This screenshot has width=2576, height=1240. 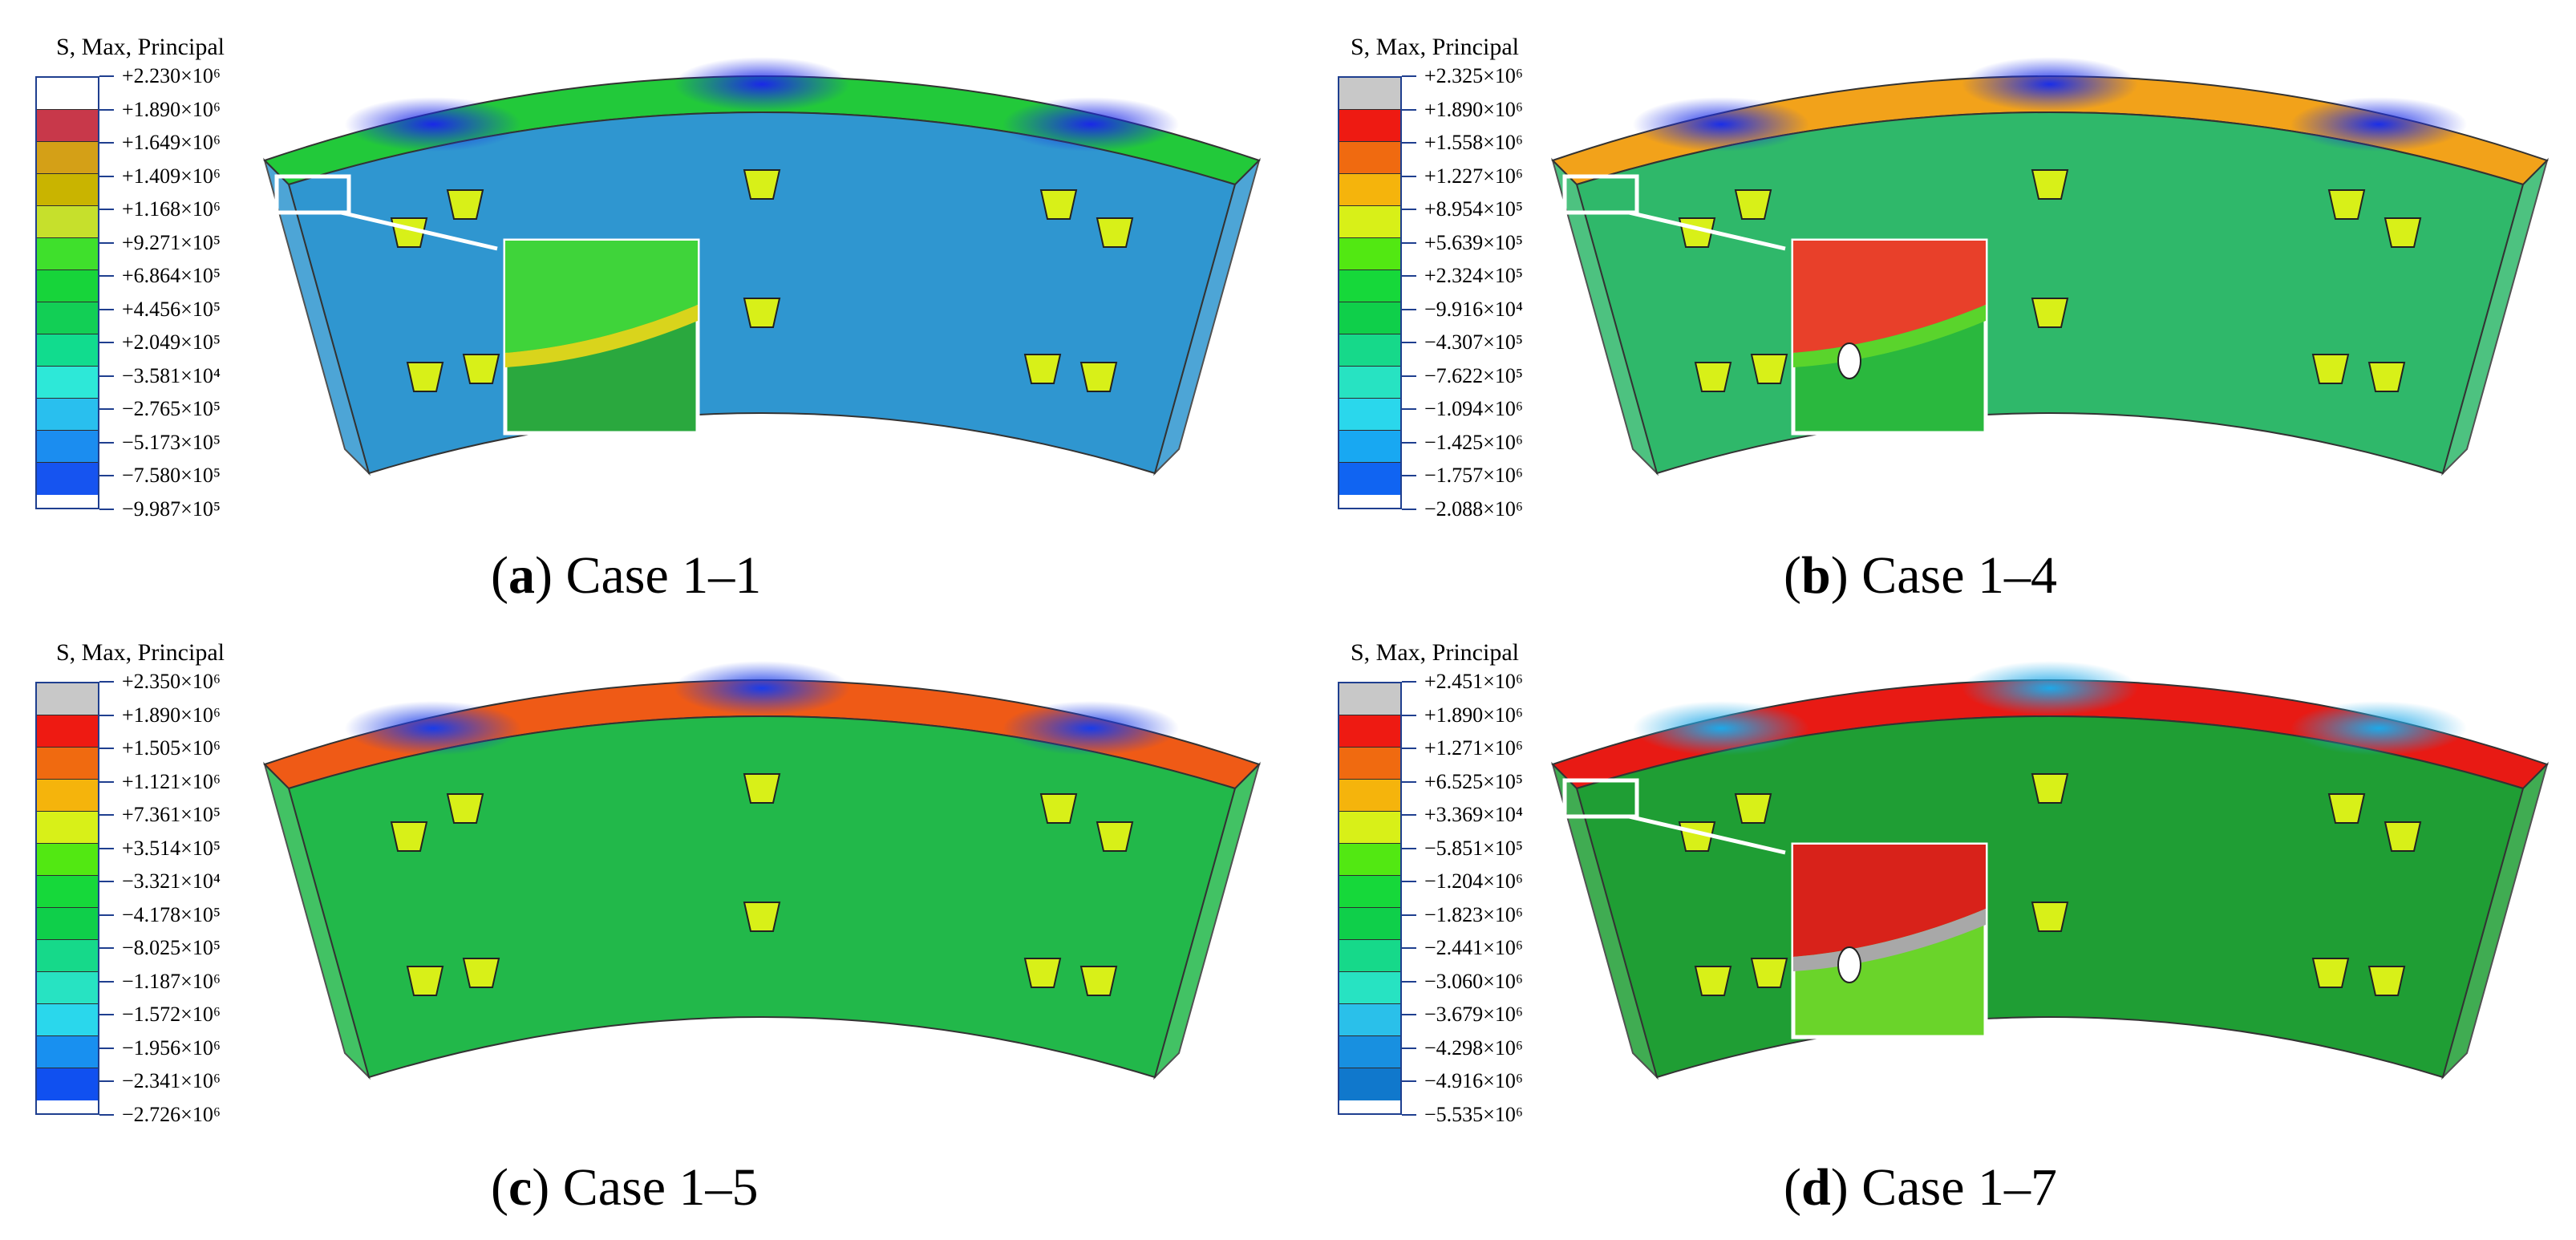 I want to click on legend-label: −1.094×10⁶, so click(x=1473, y=409).